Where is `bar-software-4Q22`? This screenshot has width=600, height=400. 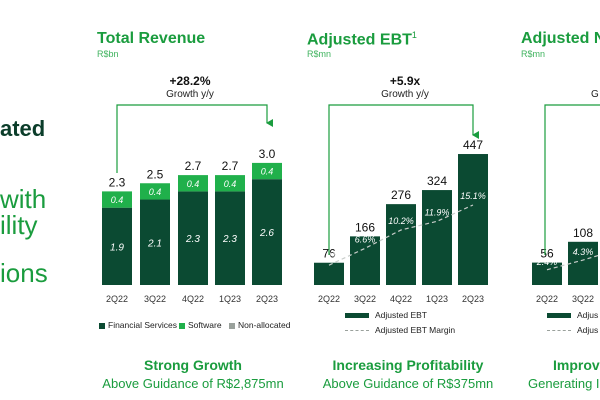
bar-software-4Q22 is located at coordinates (193, 183).